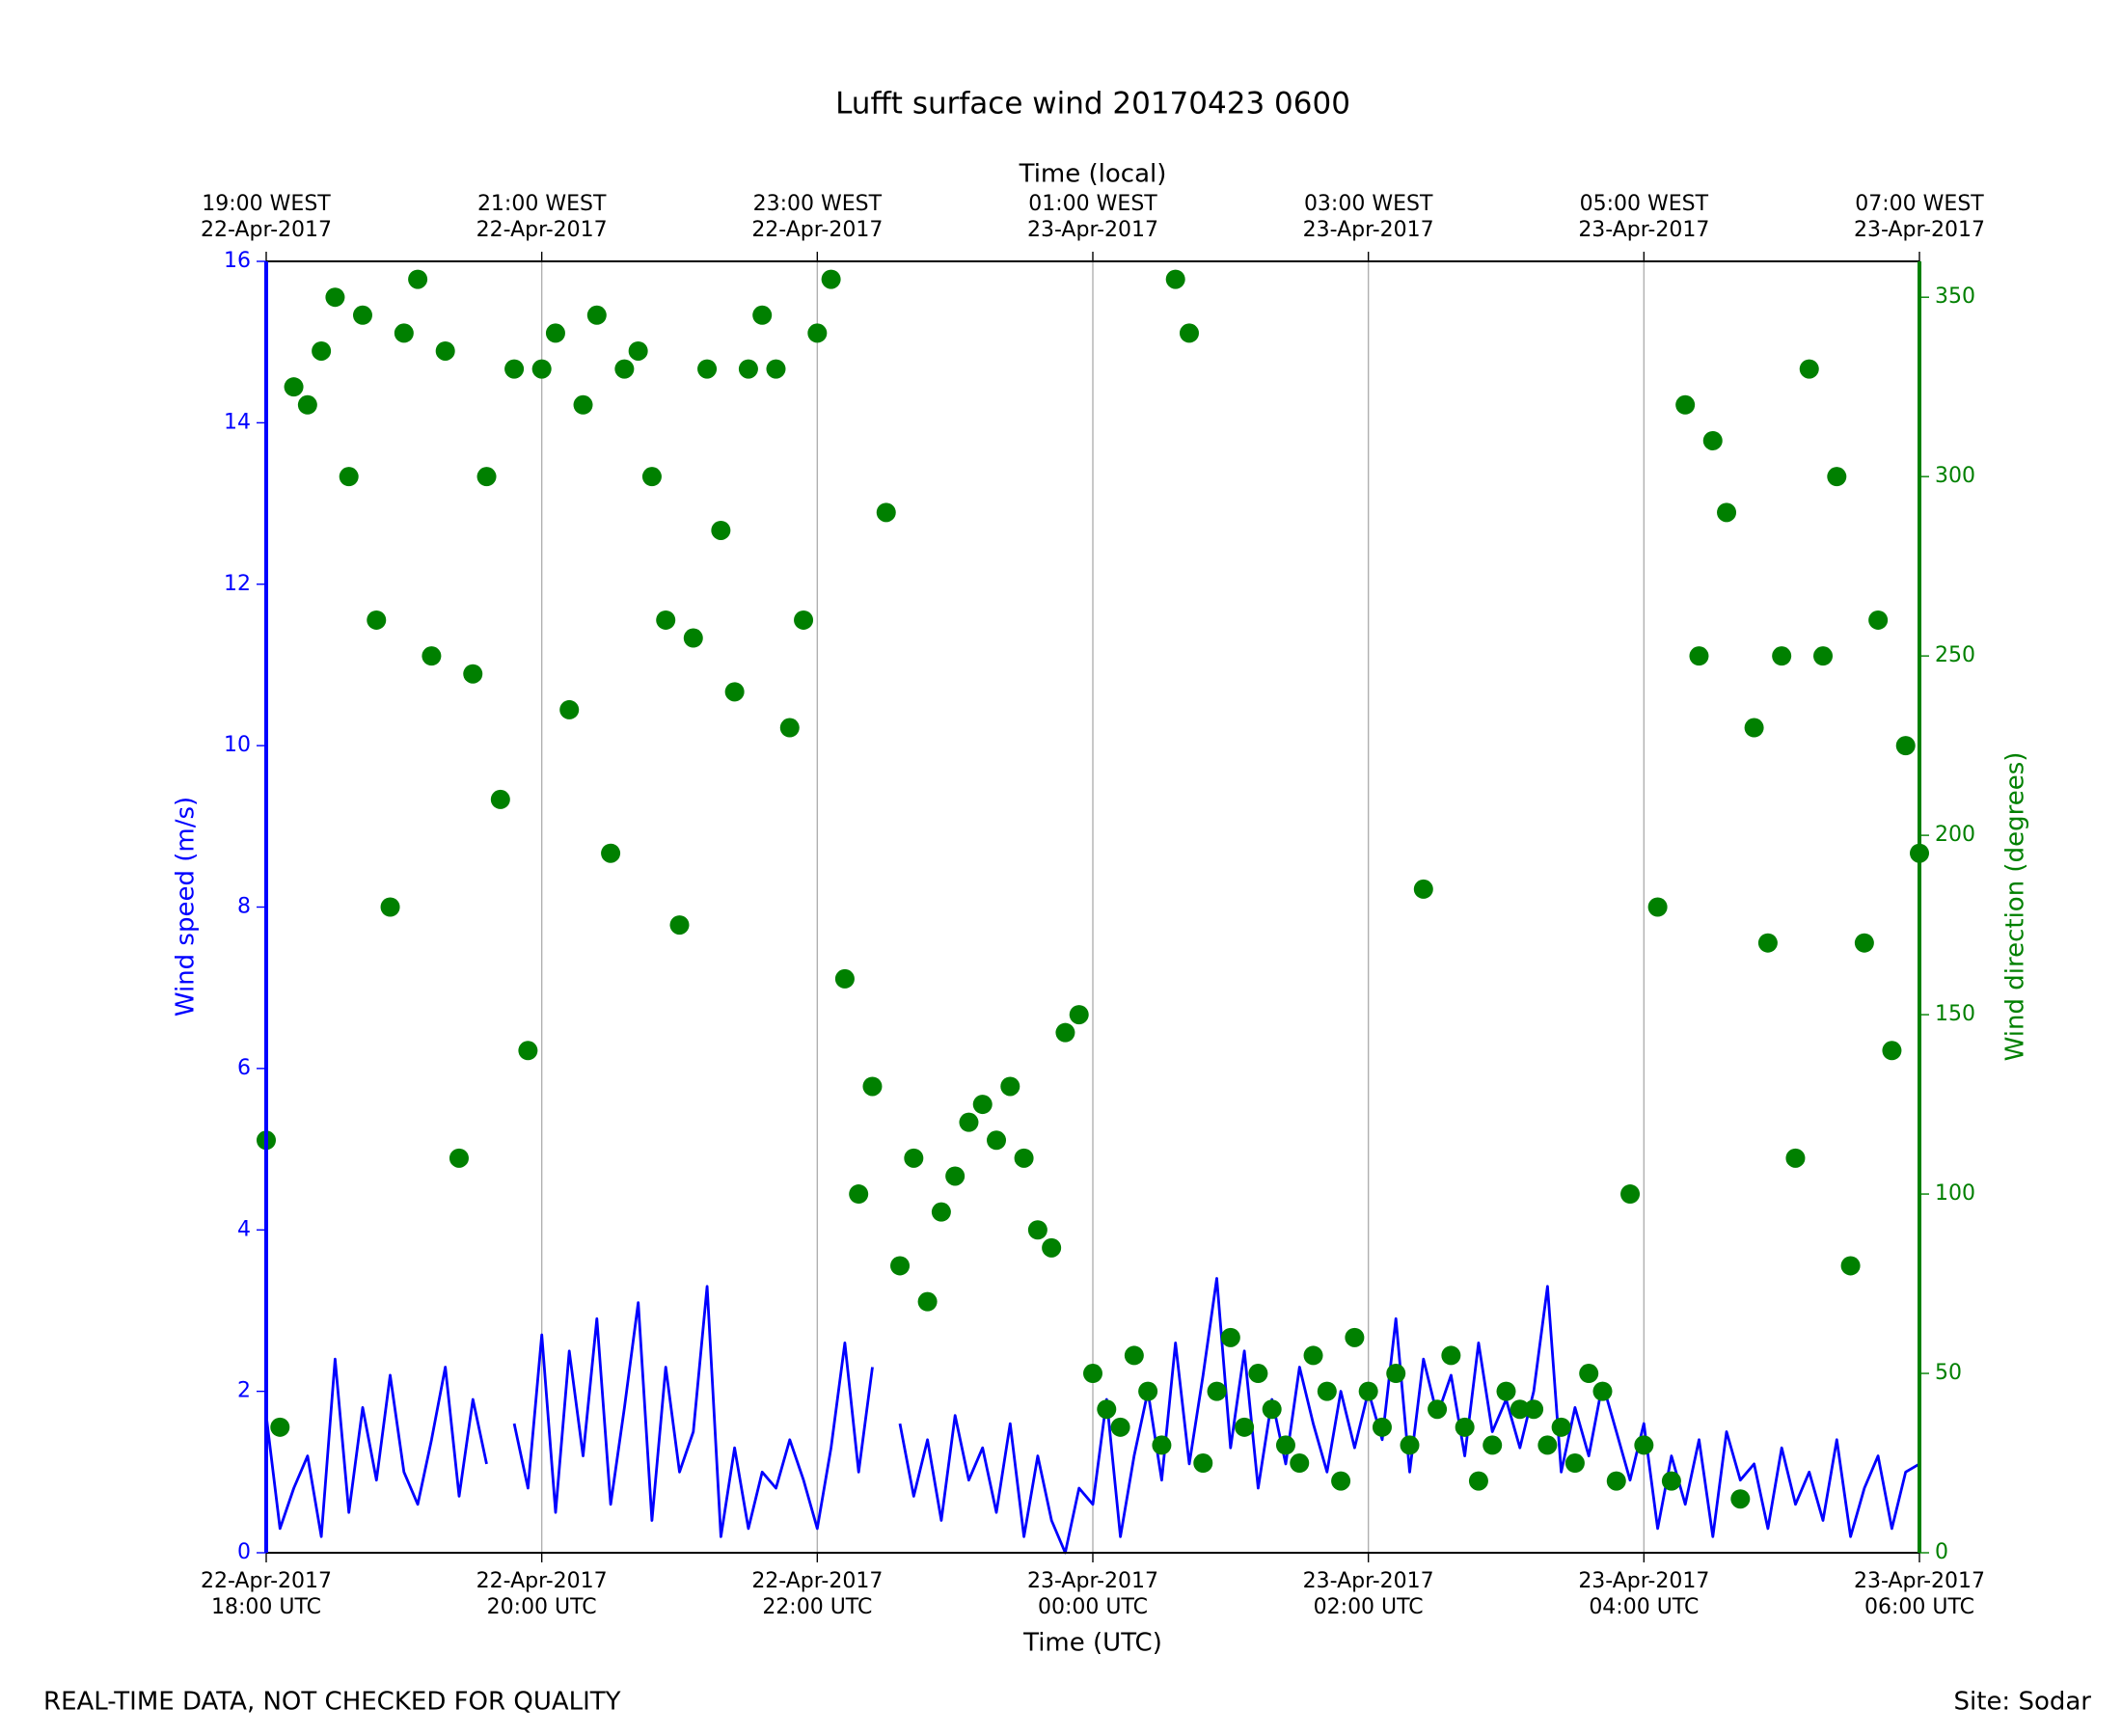  What do you see at coordinates (817, 1607) in the screenshot?
I see `x-tick-label: 22:00 UTC` at bounding box center [817, 1607].